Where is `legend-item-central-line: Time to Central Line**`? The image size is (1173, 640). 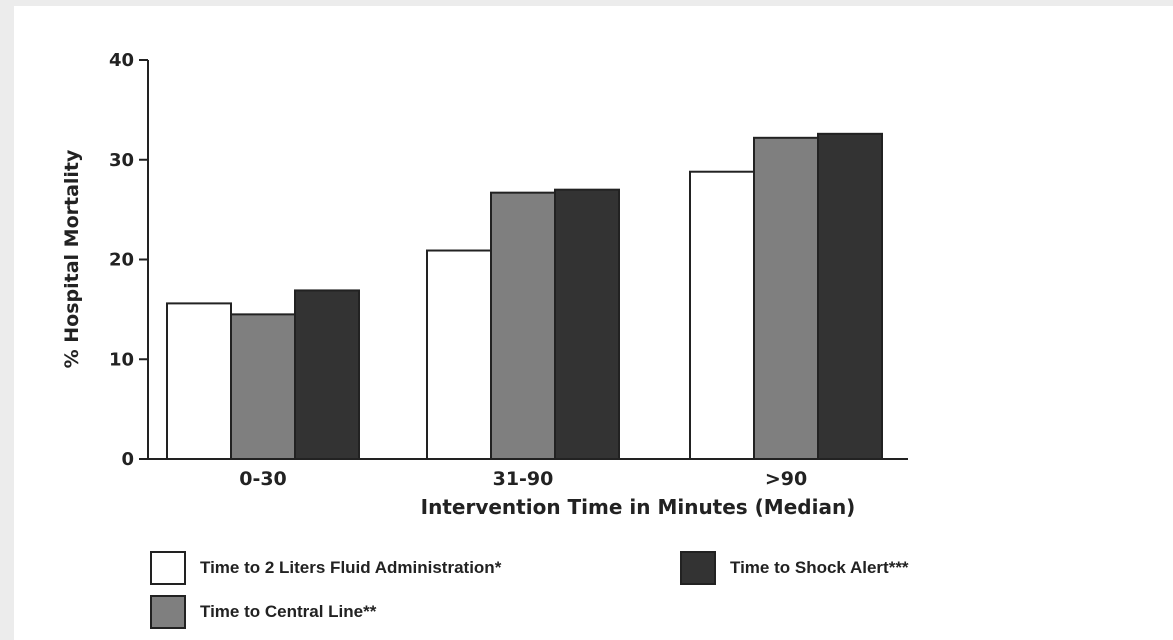 legend-item-central-line: Time to Central Line** is located at coordinates (263, 612).